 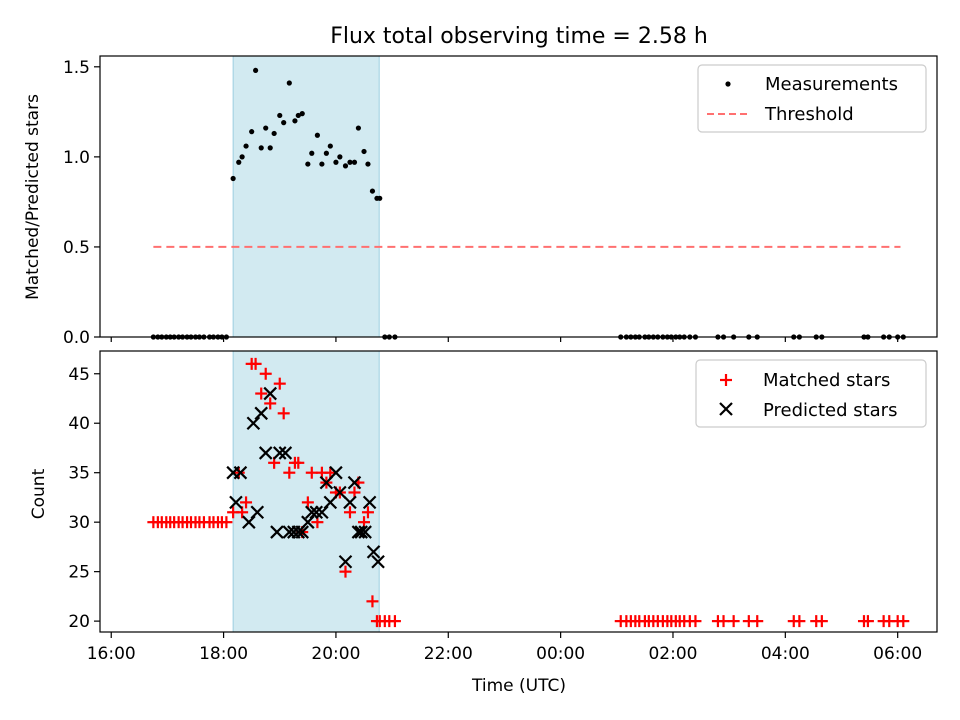 What do you see at coordinates (785, 654) in the screenshot?
I see `bottom-xtick-label: 04:00` at bounding box center [785, 654].